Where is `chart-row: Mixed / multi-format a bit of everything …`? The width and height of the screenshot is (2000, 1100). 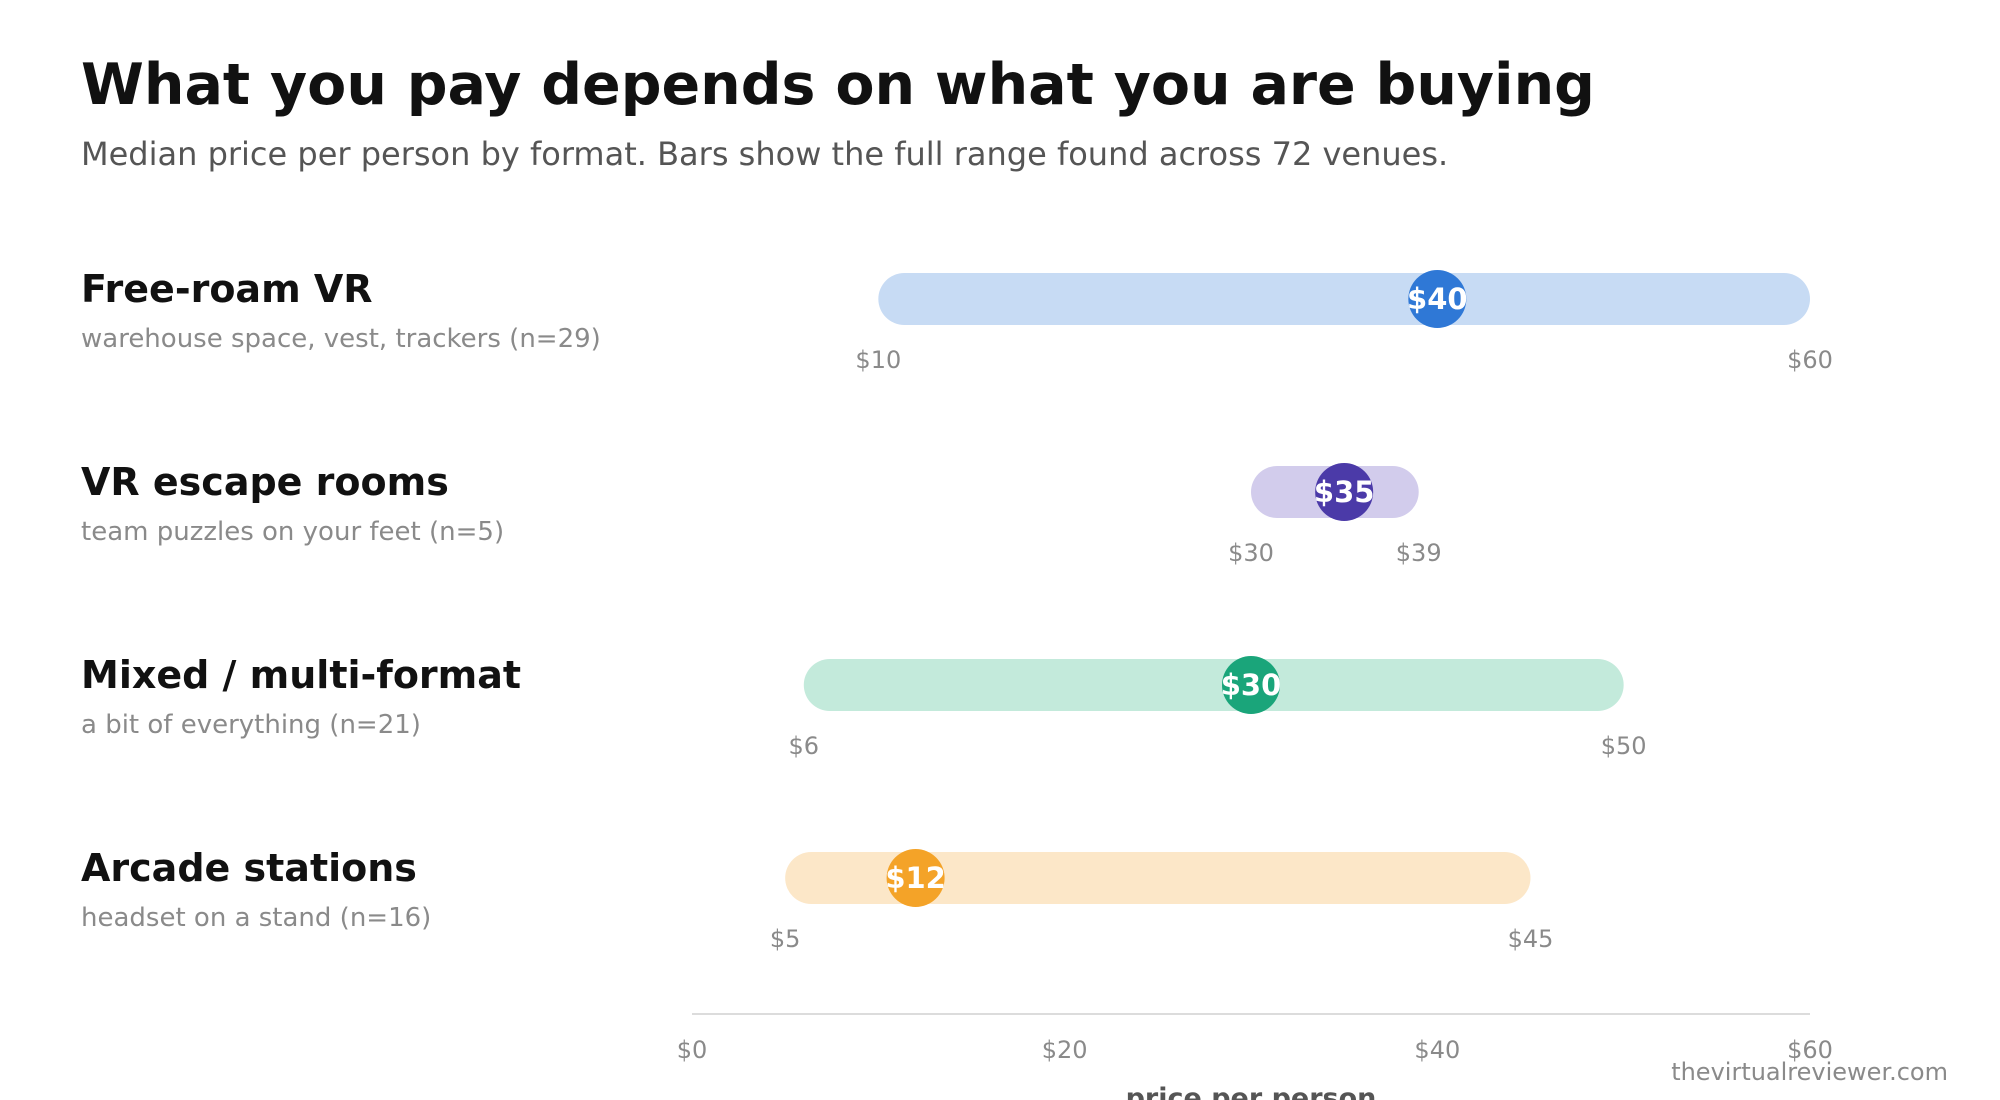 chart-row: Mixed / multi-format a bit of everything … is located at coordinates (864, 706).